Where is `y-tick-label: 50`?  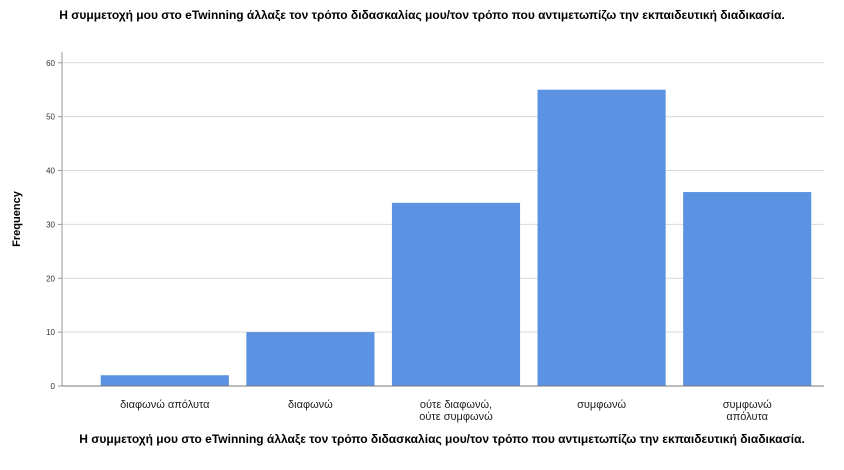
y-tick-label: 50 is located at coordinates (50, 117).